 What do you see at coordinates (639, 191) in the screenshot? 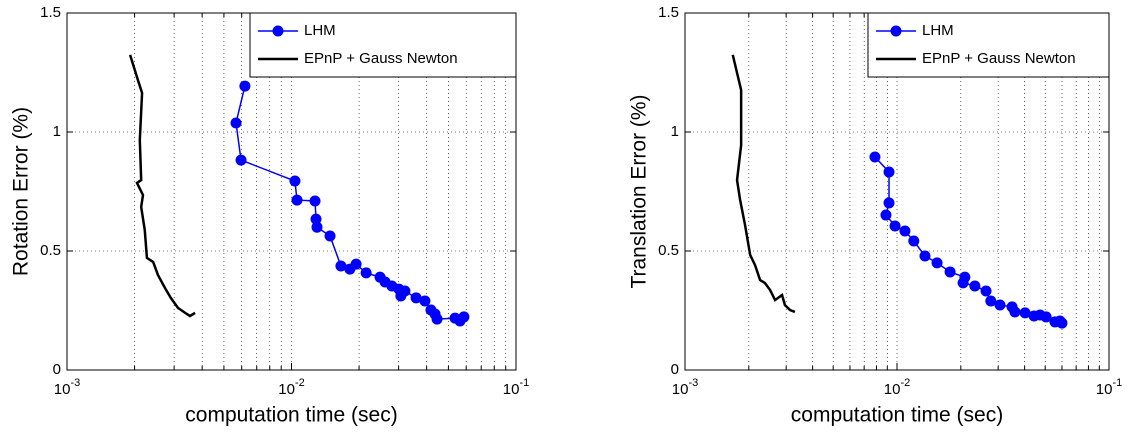
I see `y-axis-label: Translation Error (%)` at bounding box center [639, 191].